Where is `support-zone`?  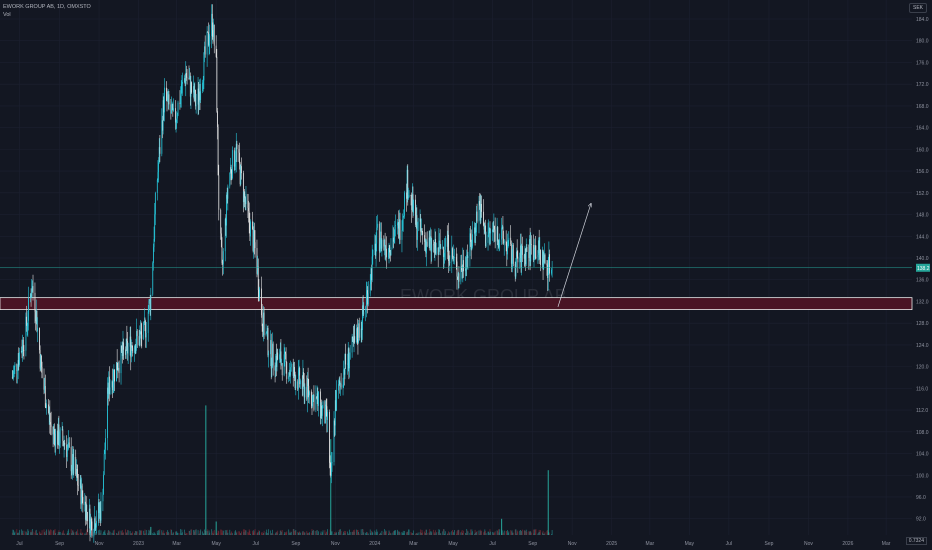
support-zone is located at coordinates (456, 303).